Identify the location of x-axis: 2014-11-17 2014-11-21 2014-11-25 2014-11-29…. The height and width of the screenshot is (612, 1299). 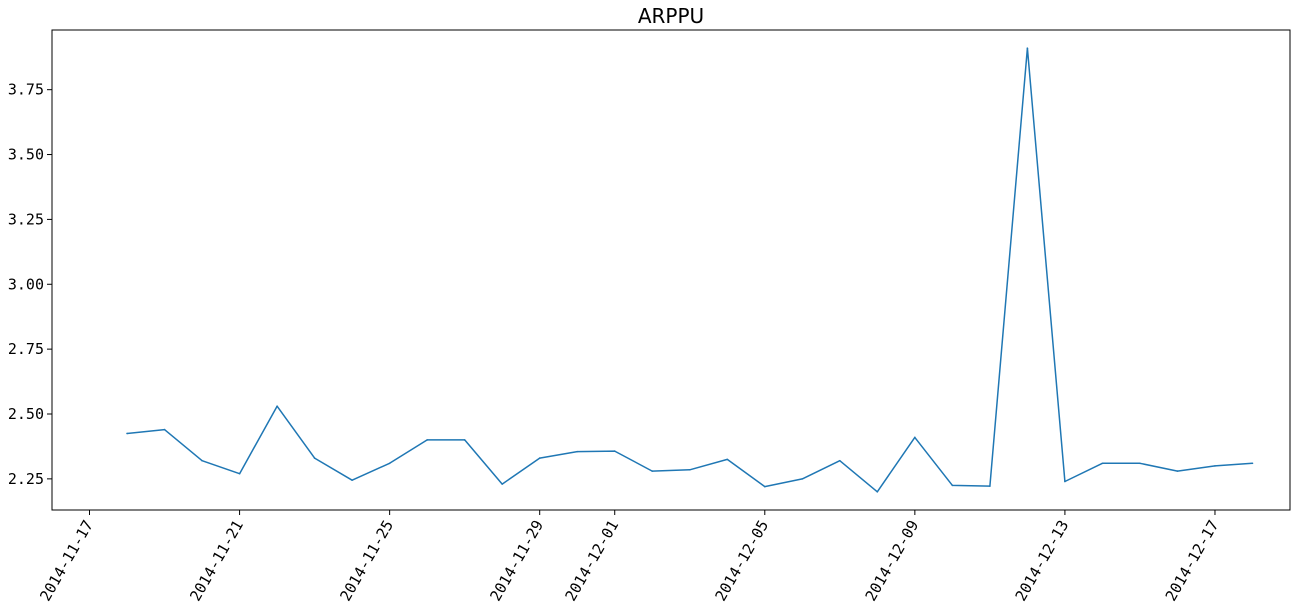
(629, 557).